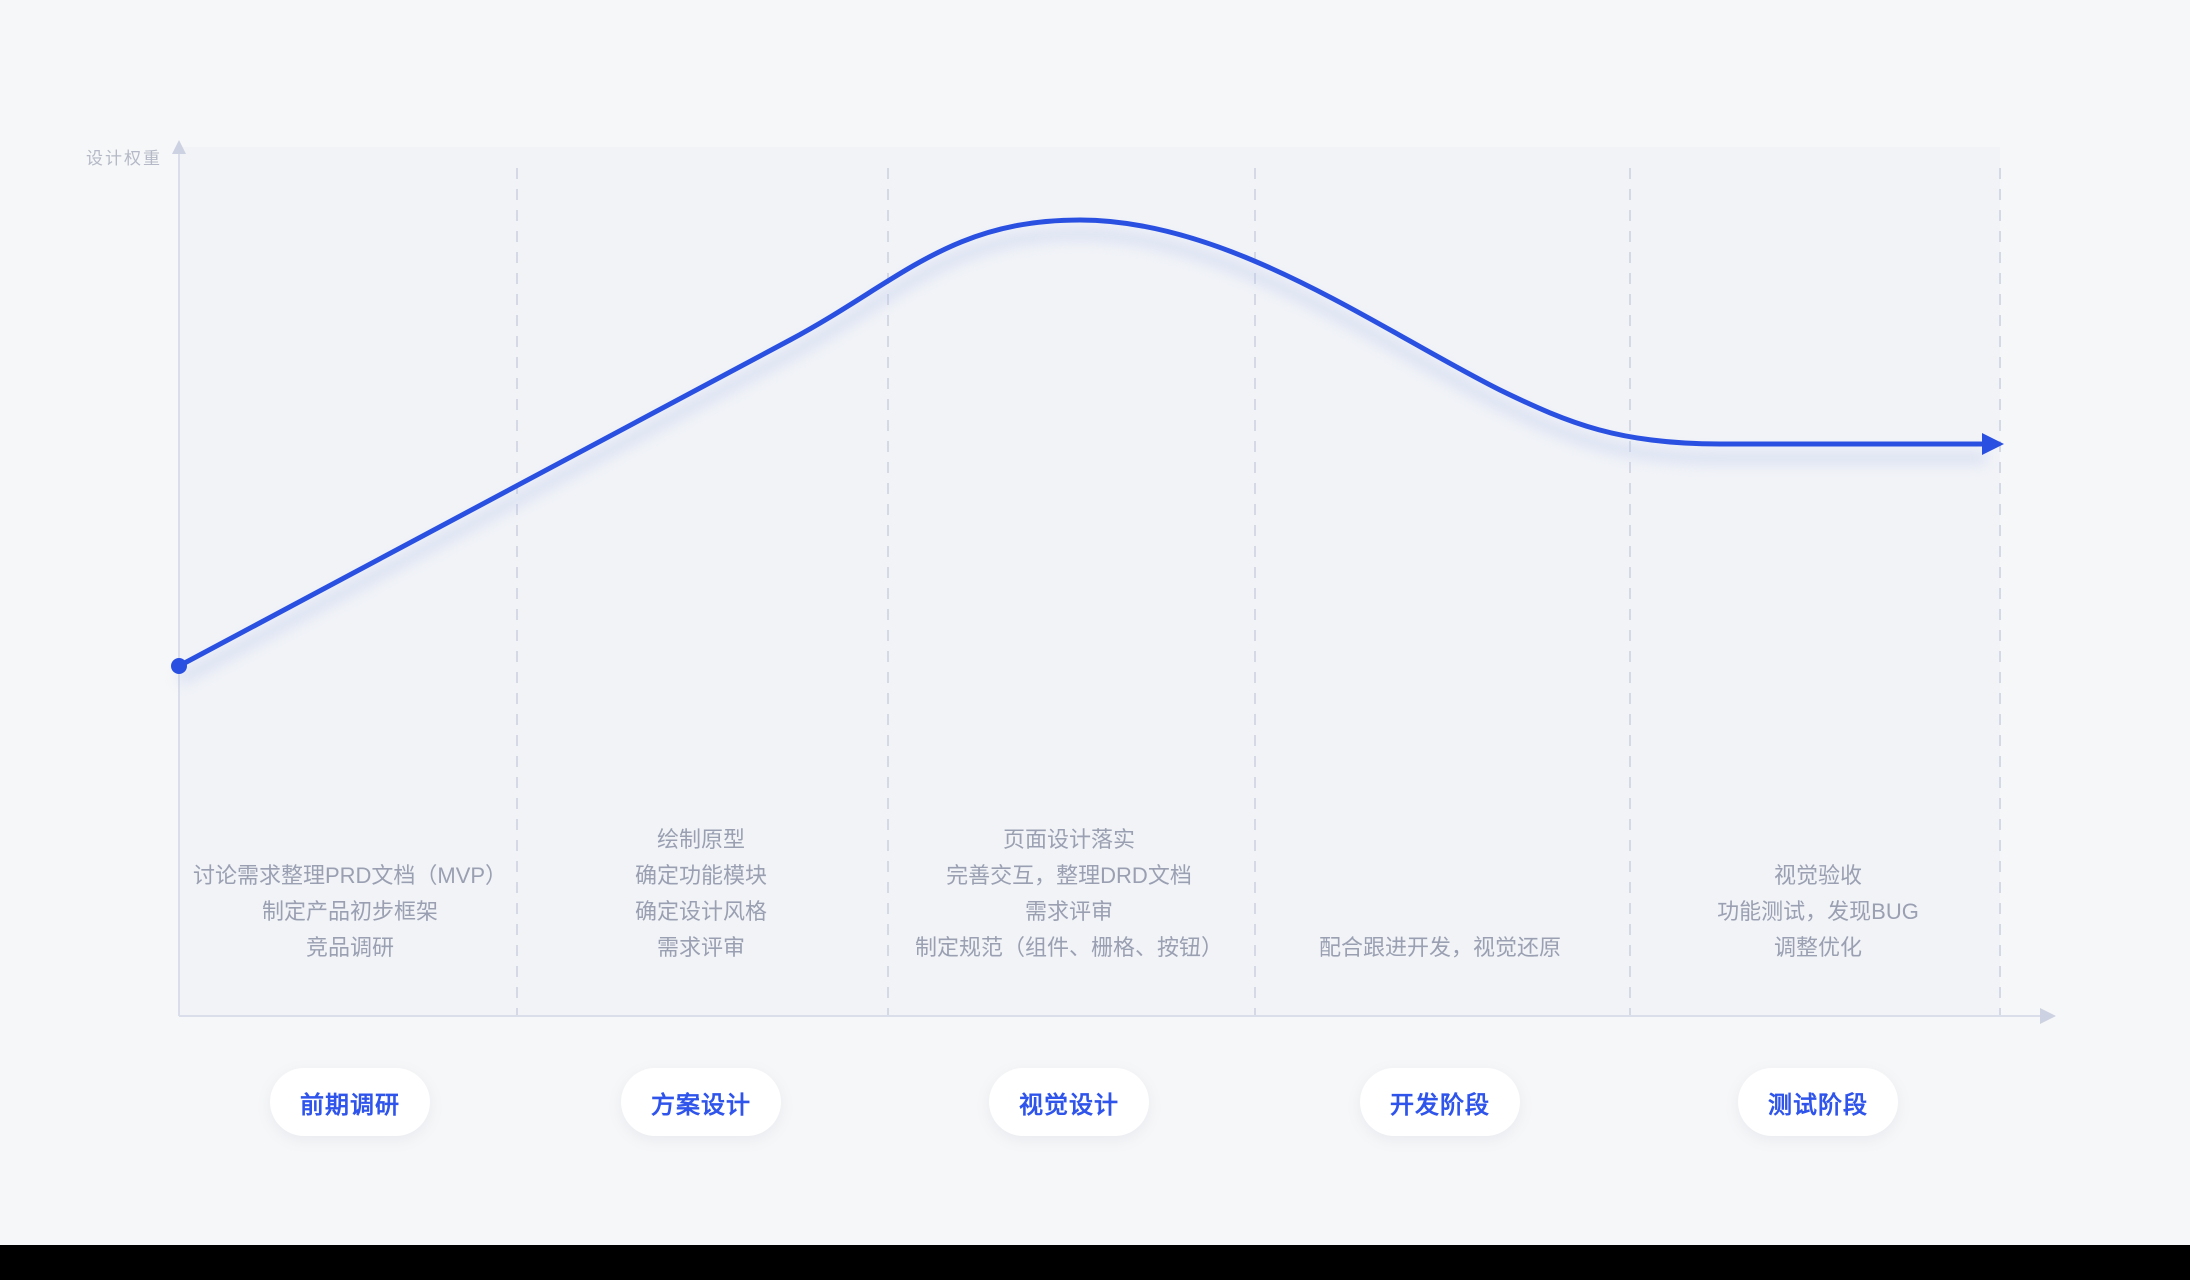 This screenshot has height=1280, width=2190. What do you see at coordinates (1069, 875) in the screenshot?
I see `task-line: 完善交互，整理DRD文档` at bounding box center [1069, 875].